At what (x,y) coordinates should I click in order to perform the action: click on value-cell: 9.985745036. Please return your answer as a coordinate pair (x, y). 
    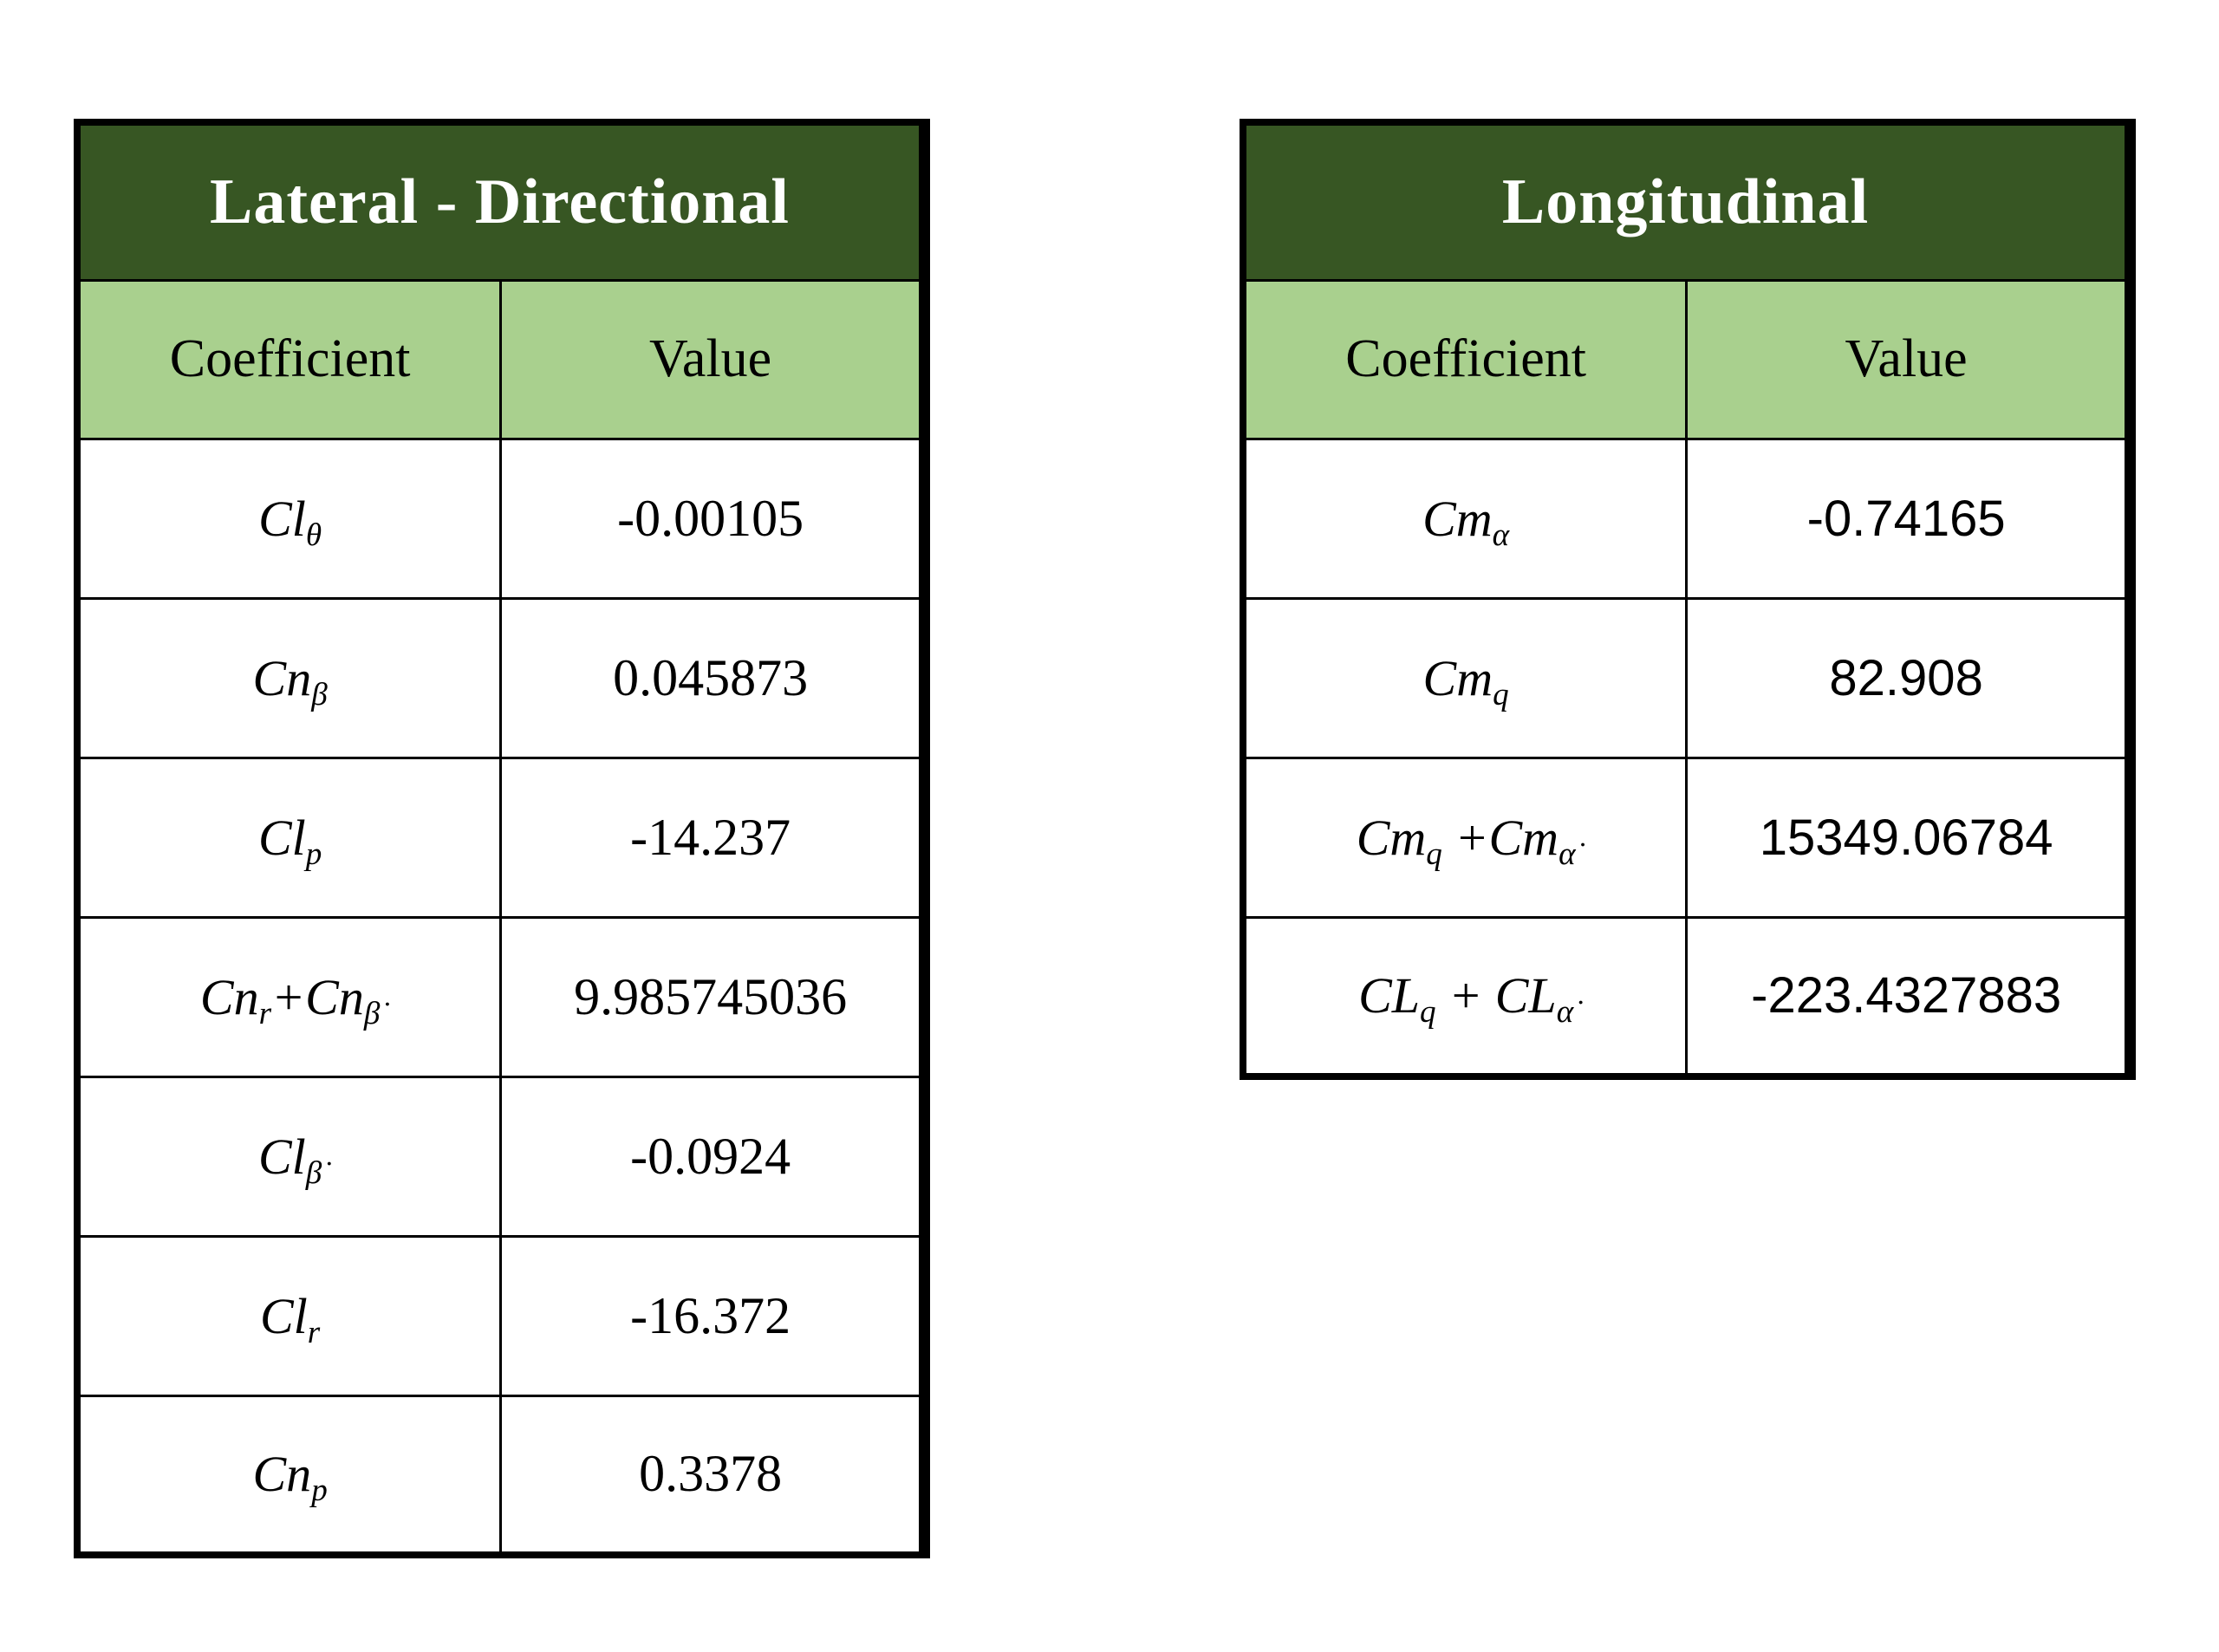
    Looking at the image, I should click on (712, 996).